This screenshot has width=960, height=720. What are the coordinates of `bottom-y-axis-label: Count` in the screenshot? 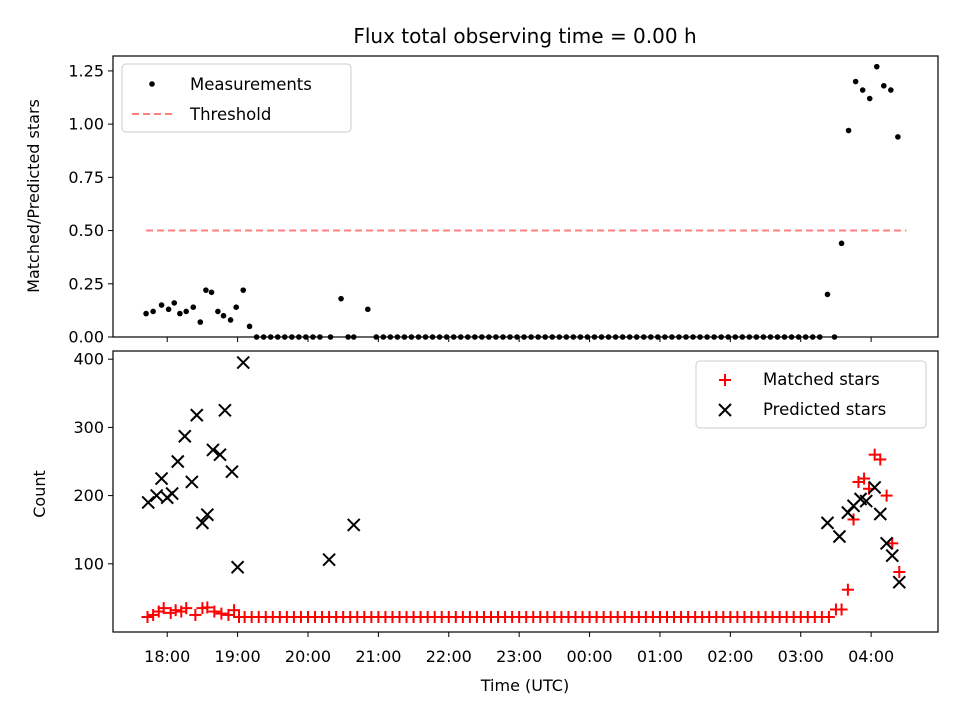 It's located at (39, 494).